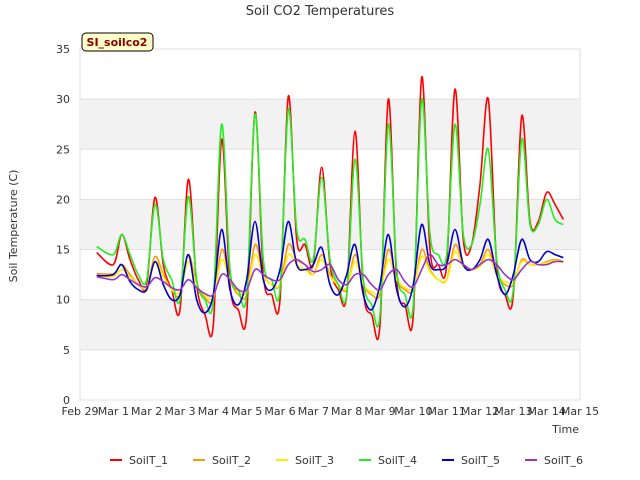 The height and width of the screenshot is (480, 640). I want to click on x-tick-label: Mar 11, so click(447, 411).